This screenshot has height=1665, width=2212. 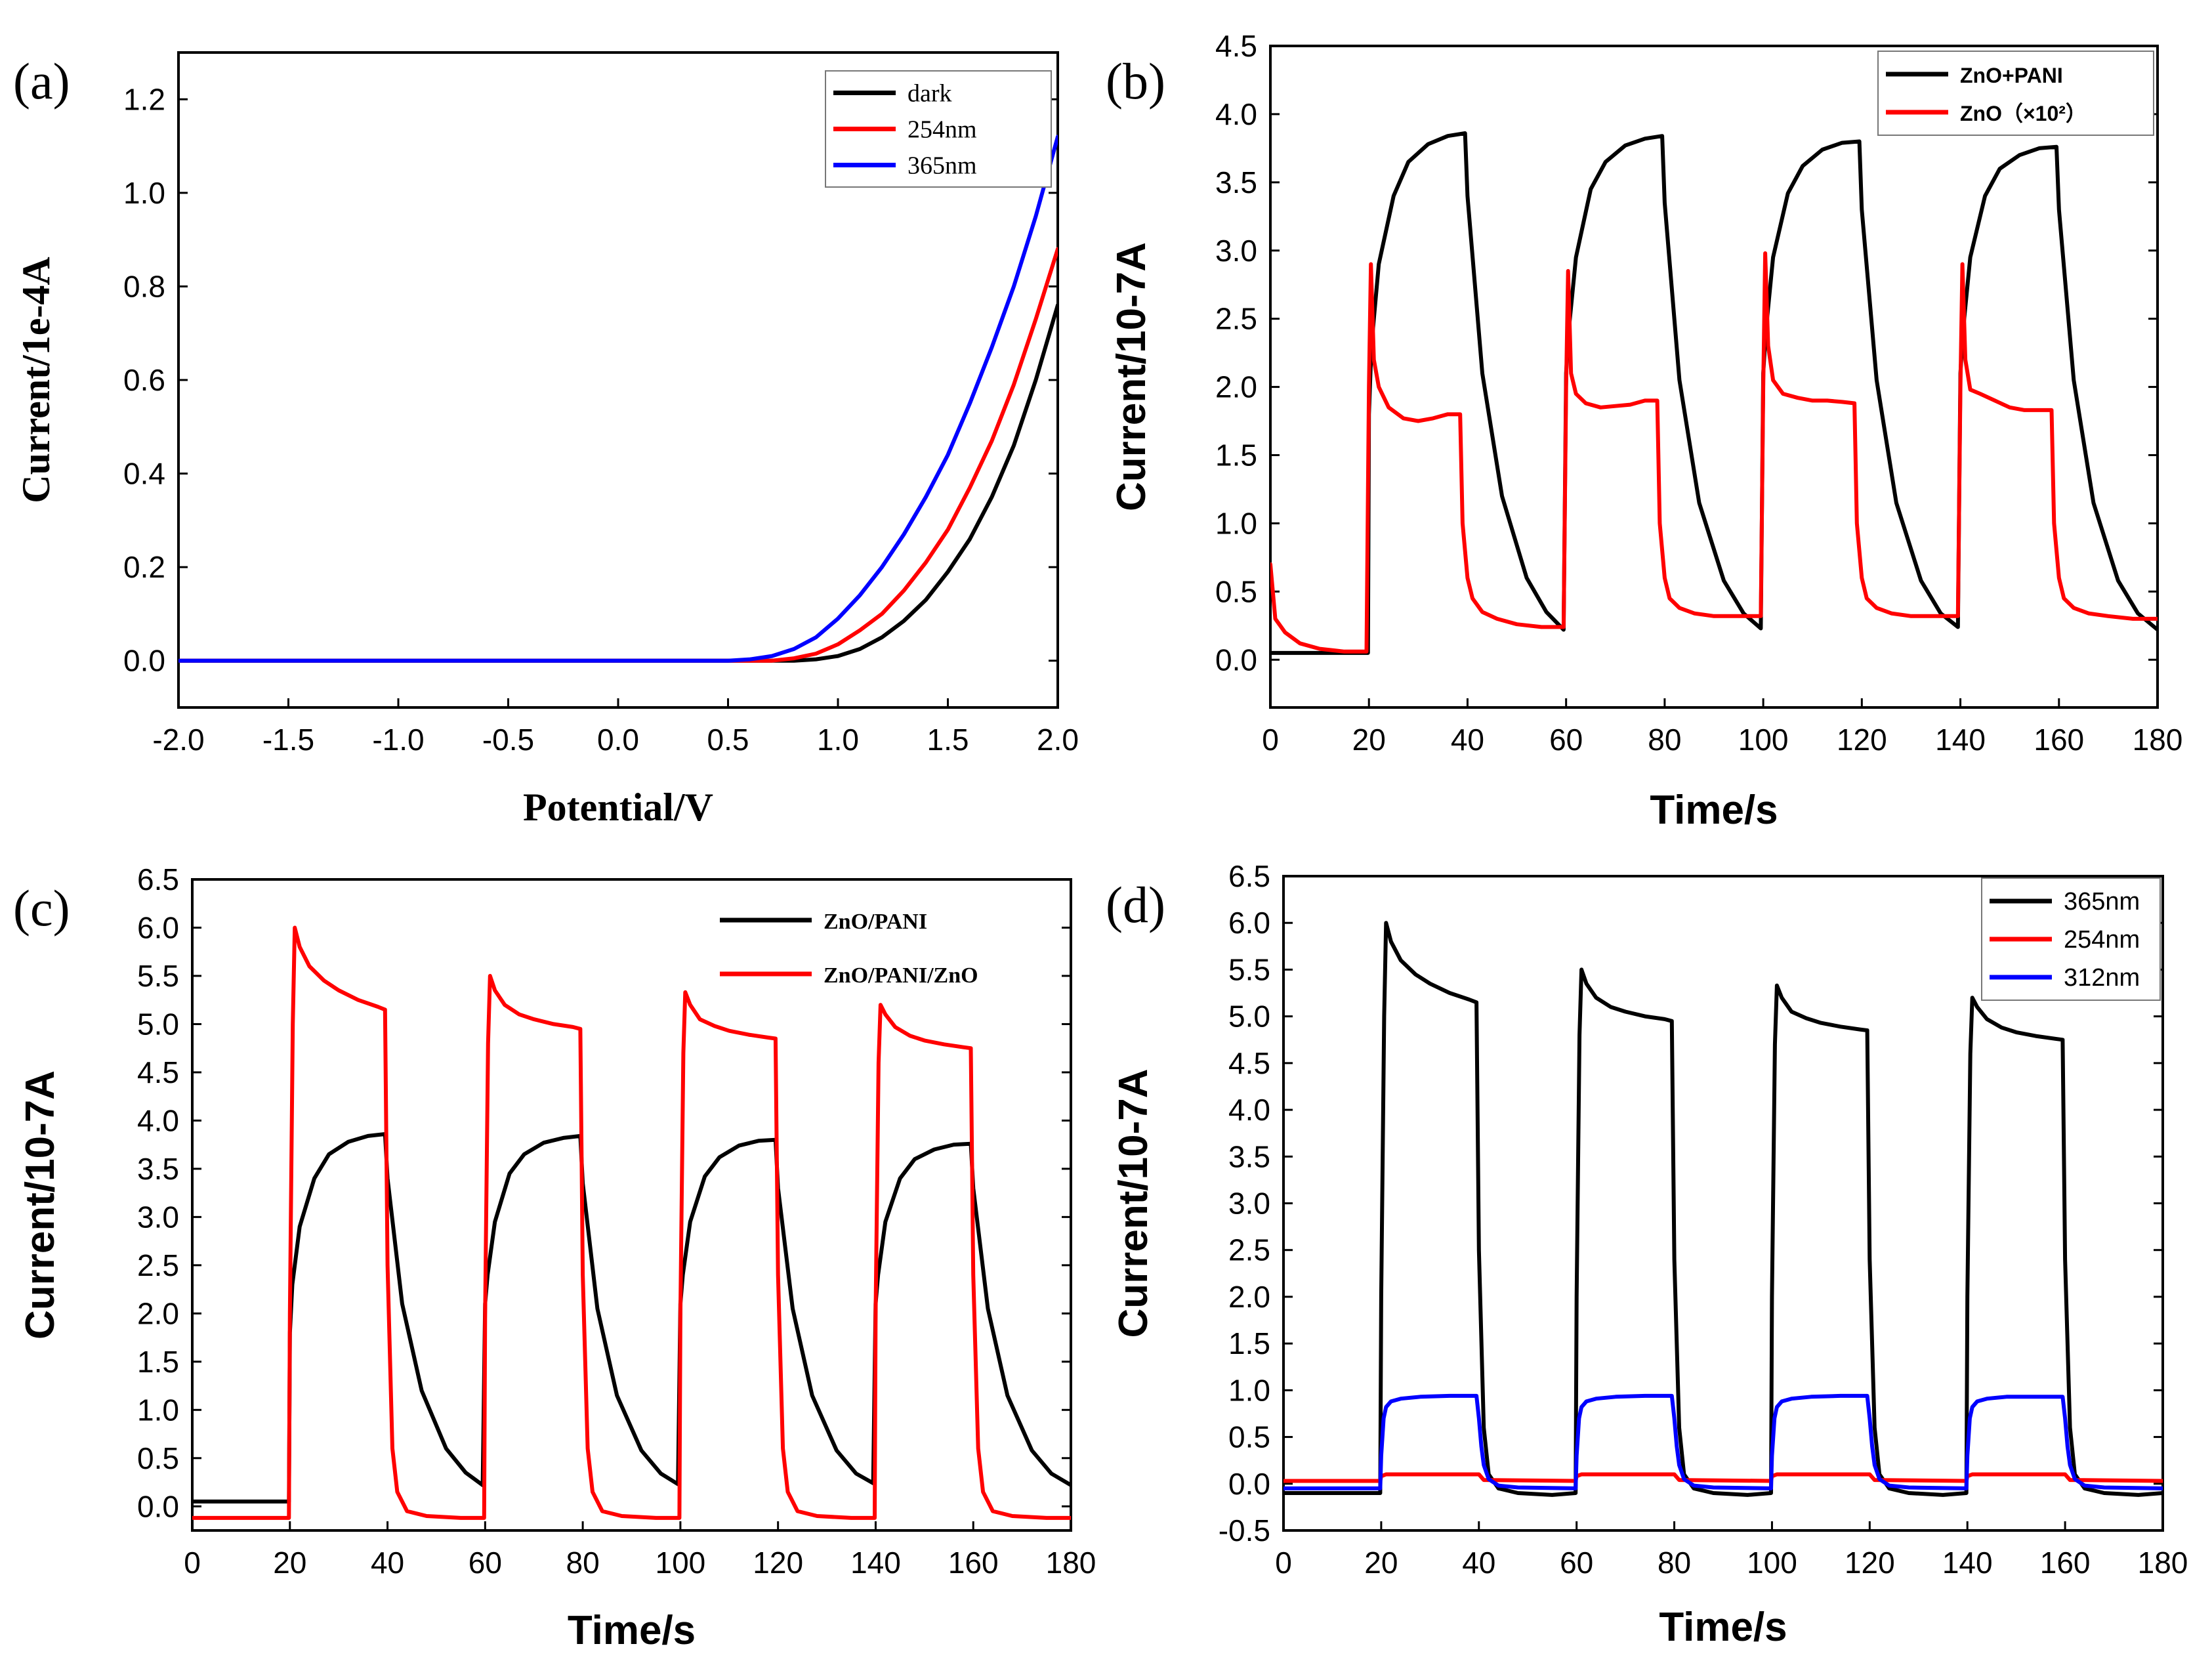 I want to click on panel-b-x-tick-label: 160, so click(x=2059, y=740).